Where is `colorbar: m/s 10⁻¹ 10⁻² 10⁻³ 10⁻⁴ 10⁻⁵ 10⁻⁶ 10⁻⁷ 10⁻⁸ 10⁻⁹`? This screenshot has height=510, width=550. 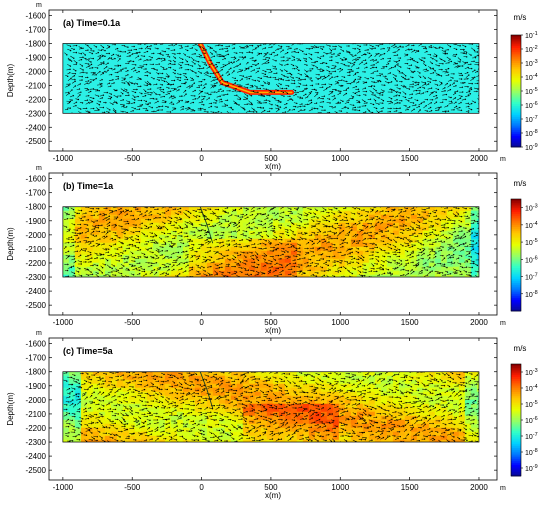 colorbar: m/s 10⁻¹ 10⁻² 10⁻³ 10⁻⁴ 10⁻⁵ 10⁻⁶ 10⁻⁷ 10⁻⁸ 10⁻⁹ is located at coordinates (524, 82).